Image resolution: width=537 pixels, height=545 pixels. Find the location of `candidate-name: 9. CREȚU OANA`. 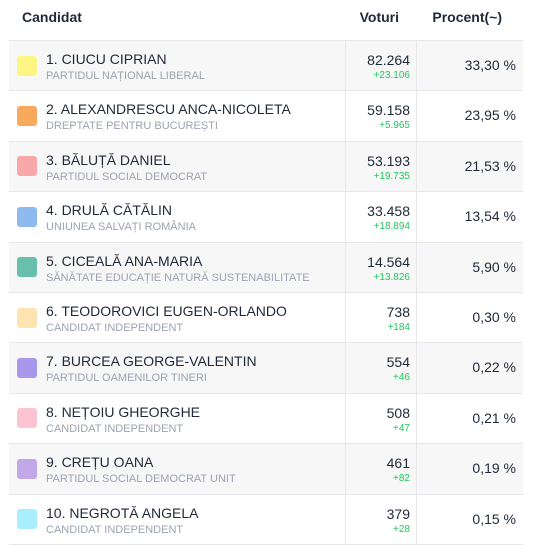

candidate-name: 9. CREȚU OANA is located at coordinates (100, 462).